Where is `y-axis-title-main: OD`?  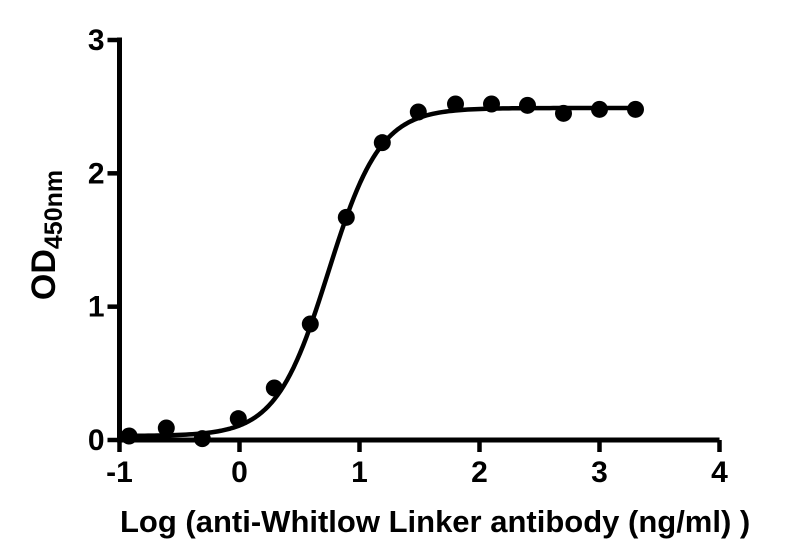
y-axis-title-main: OD is located at coordinates (44, 275).